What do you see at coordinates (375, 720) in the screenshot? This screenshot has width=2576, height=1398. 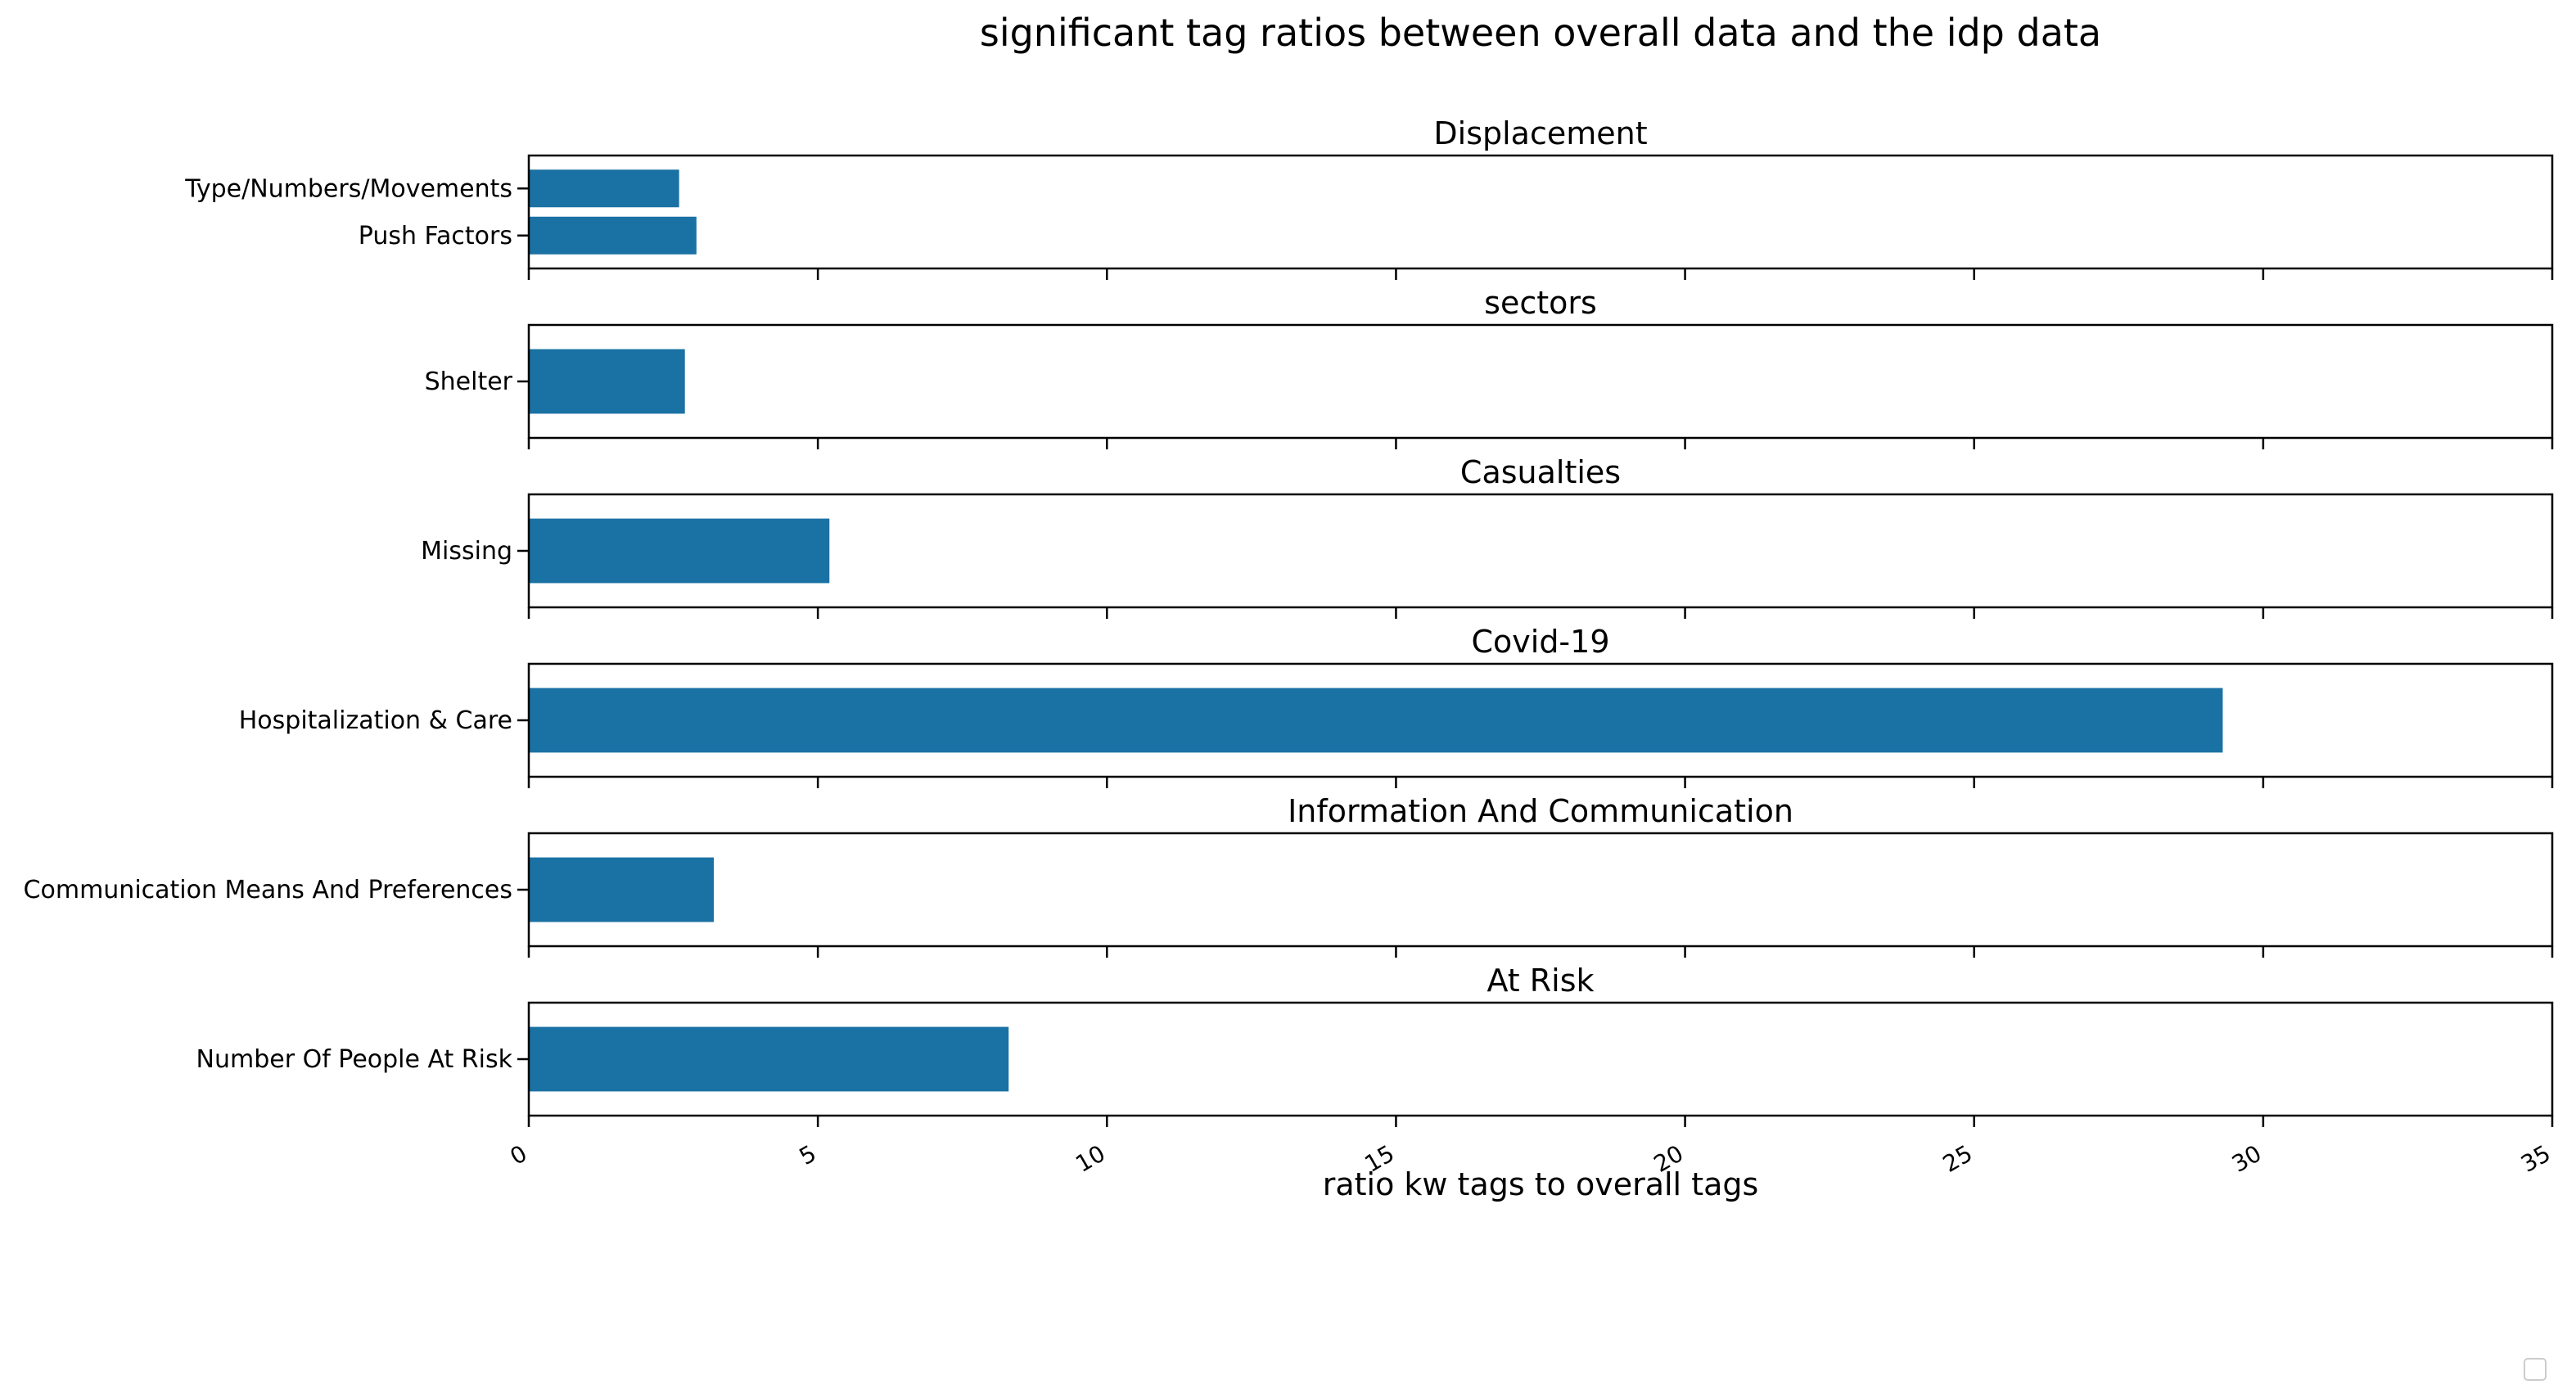 I see `category-label: Hospitalization & Care` at bounding box center [375, 720].